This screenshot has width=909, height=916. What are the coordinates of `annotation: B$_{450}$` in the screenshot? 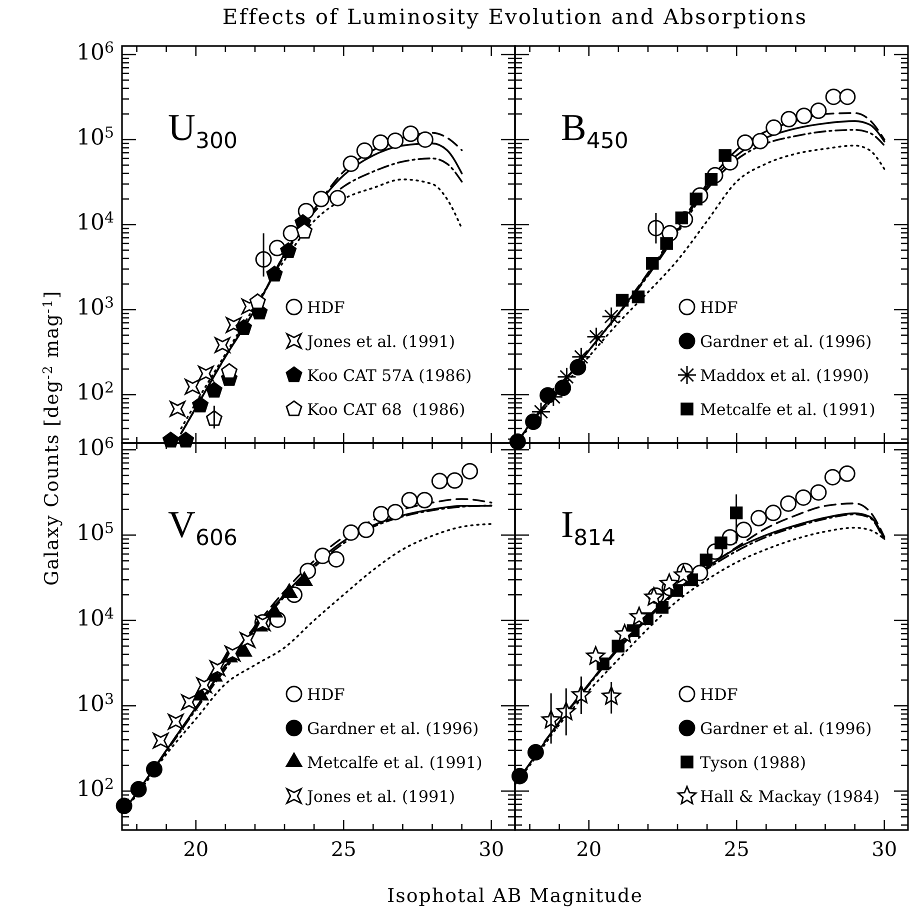 It's located at (594, 130).